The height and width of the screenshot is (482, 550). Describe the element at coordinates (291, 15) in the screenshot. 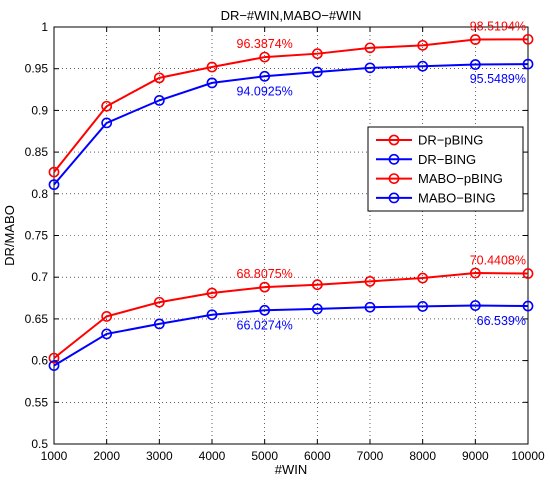

I see `chart-title: DR−#WIN,MABO−#WIN` at that location.